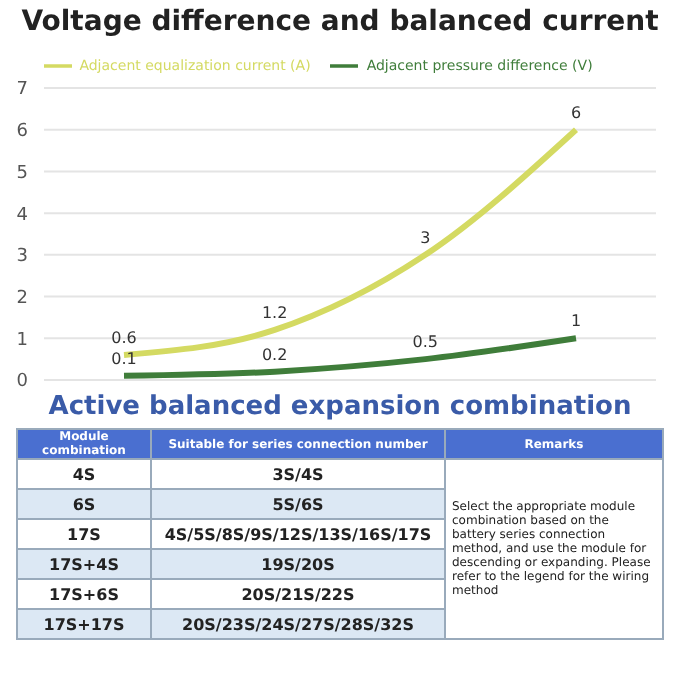  What do you see at coordinates (298, 624) in the screenshot?
I see `text: 20S/23S/24S/27S/28S/32S` at bounding box center [298, 624].